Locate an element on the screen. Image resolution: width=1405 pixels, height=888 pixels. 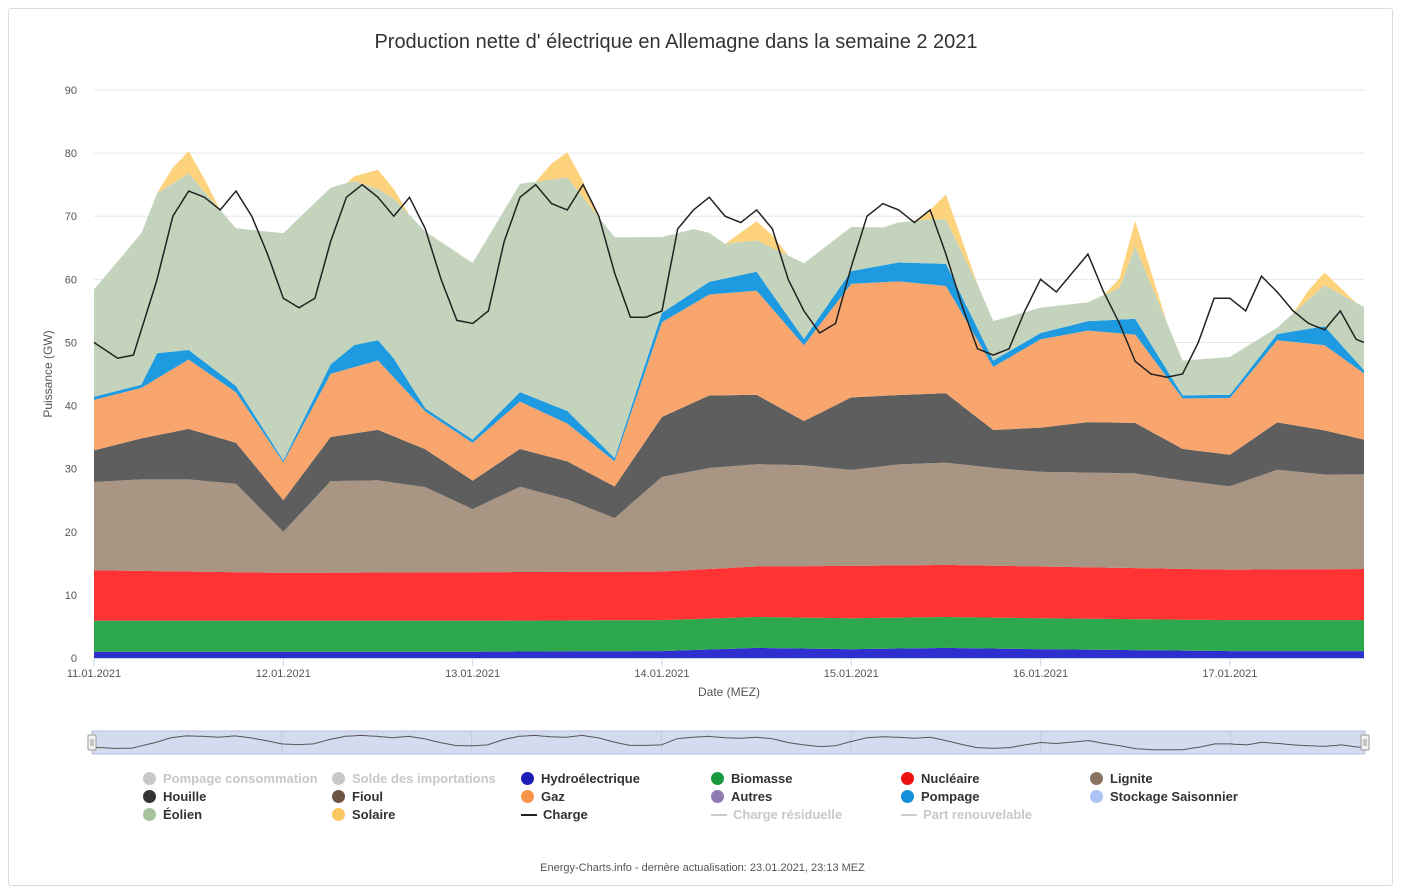
range-navigator is located at coordinates (728, 742).